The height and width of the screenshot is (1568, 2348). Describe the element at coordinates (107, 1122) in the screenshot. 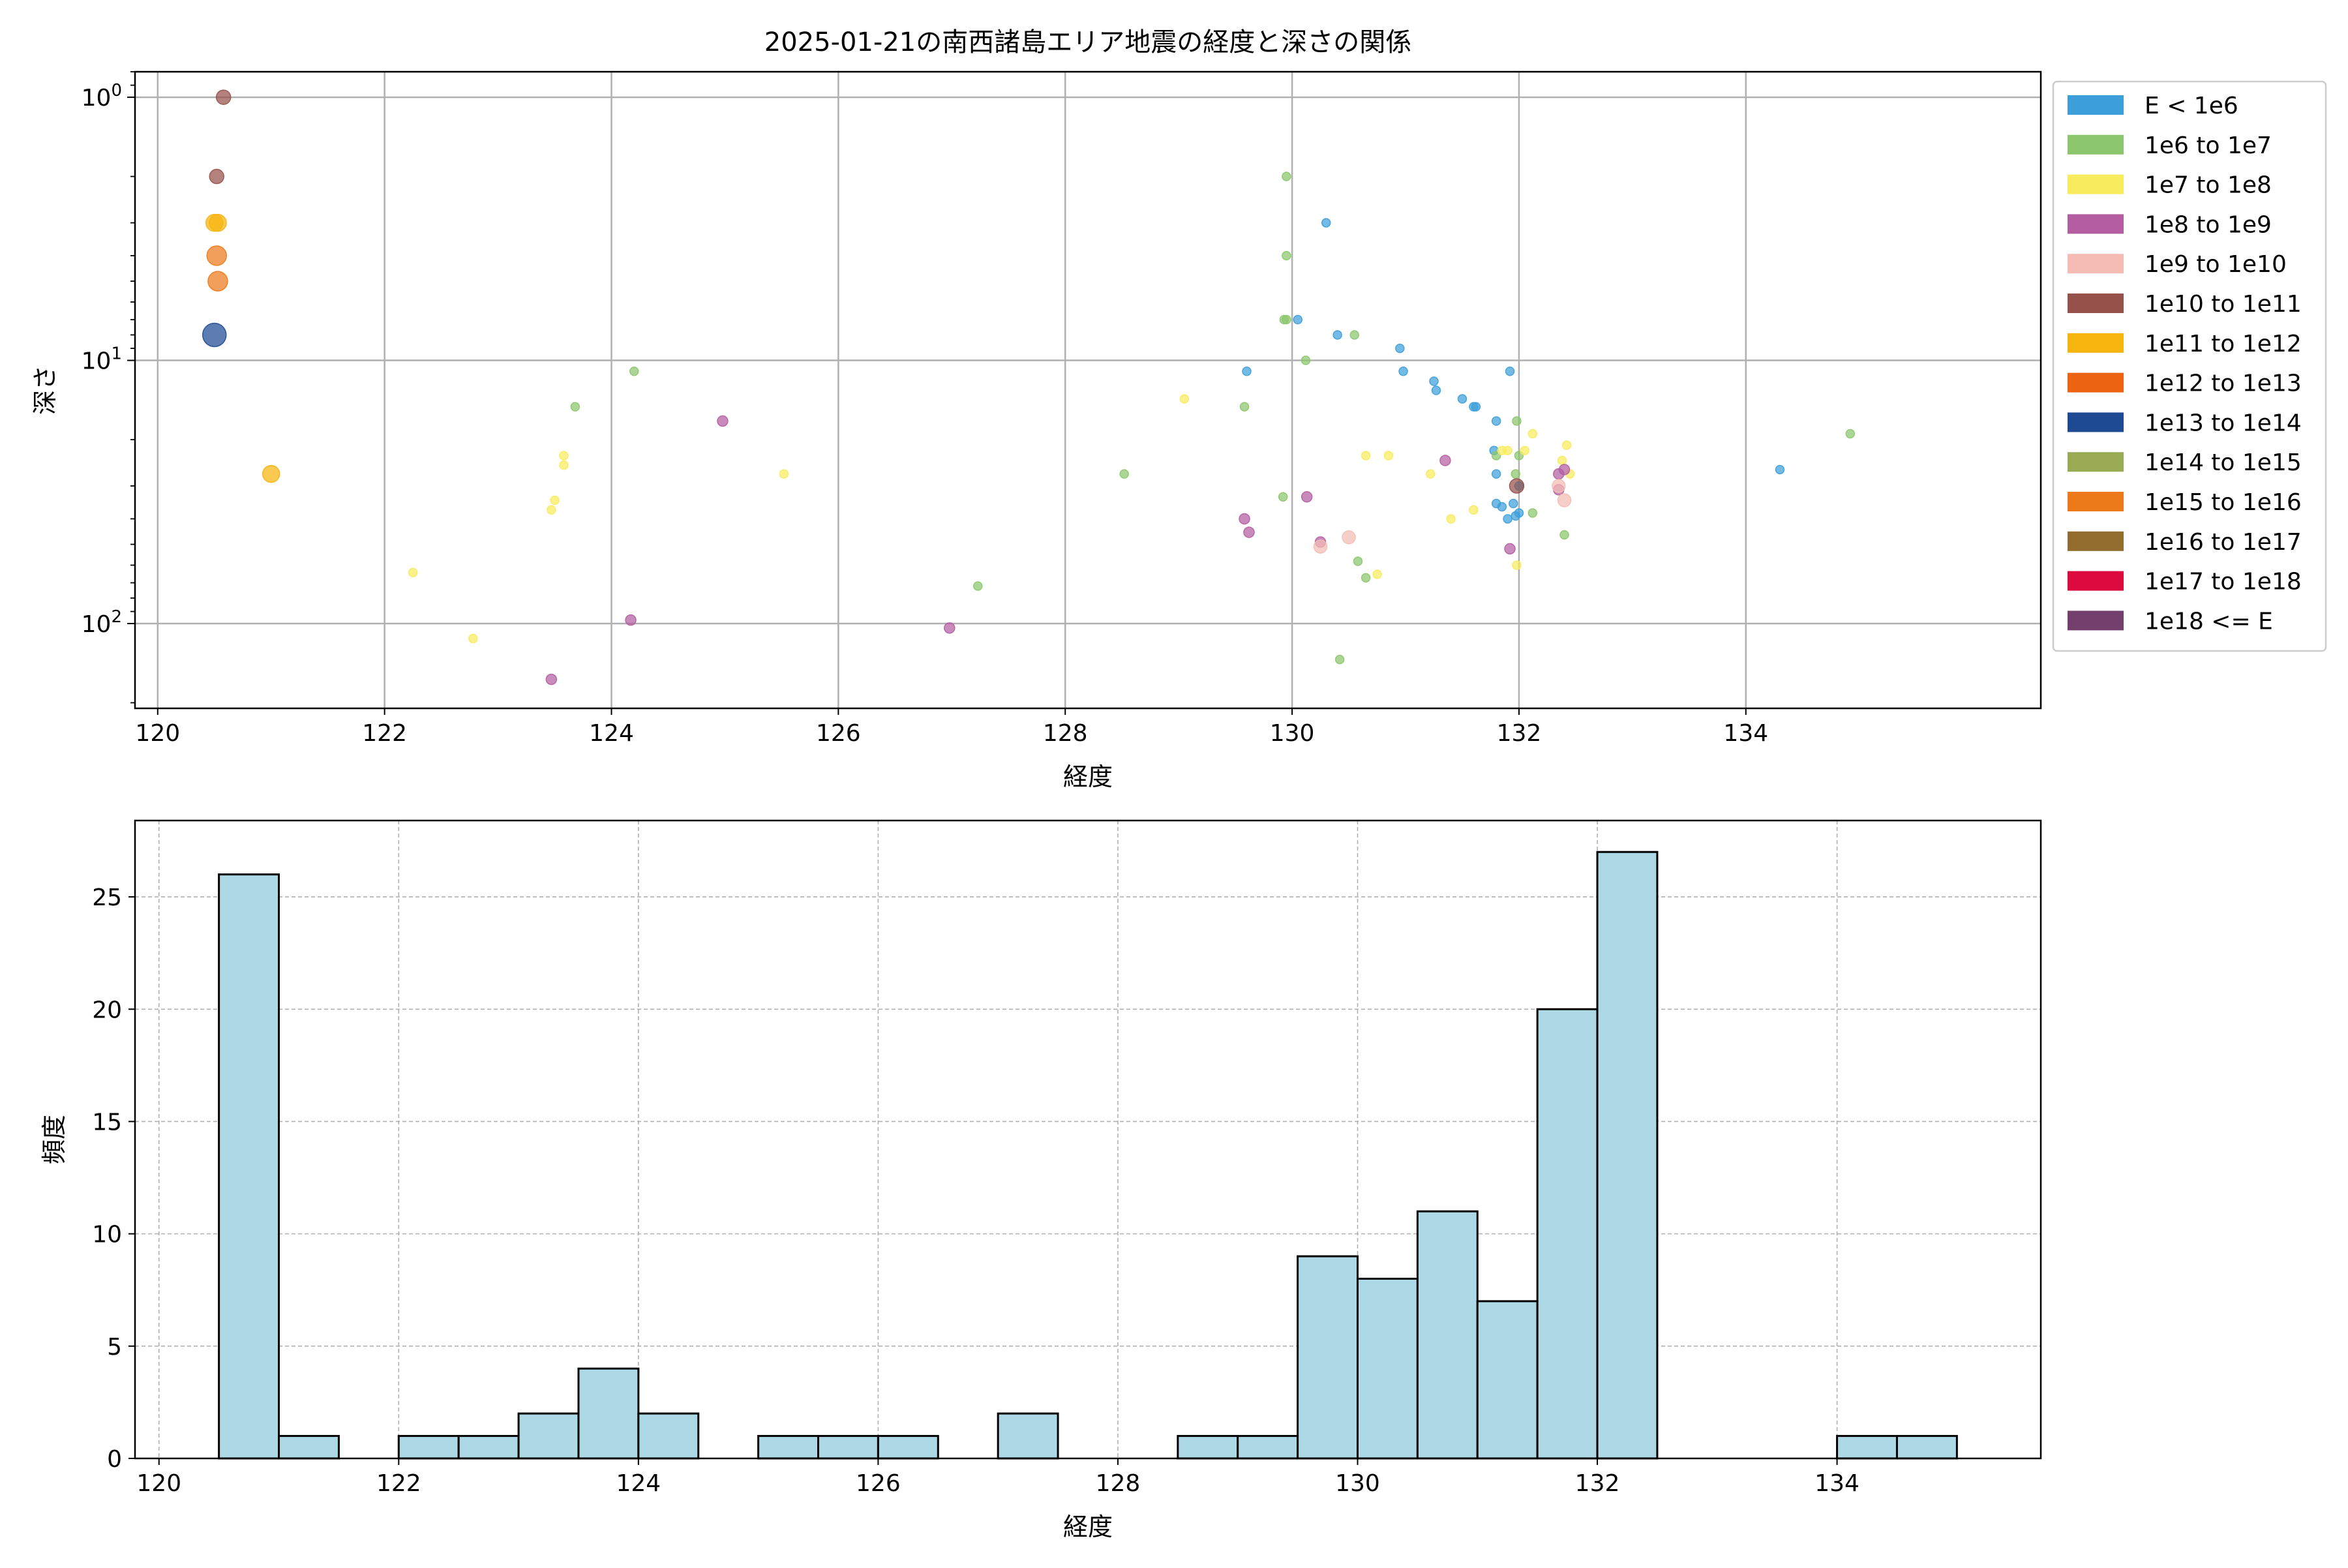

I see `histogram-y-tick-label: 15` at that location.